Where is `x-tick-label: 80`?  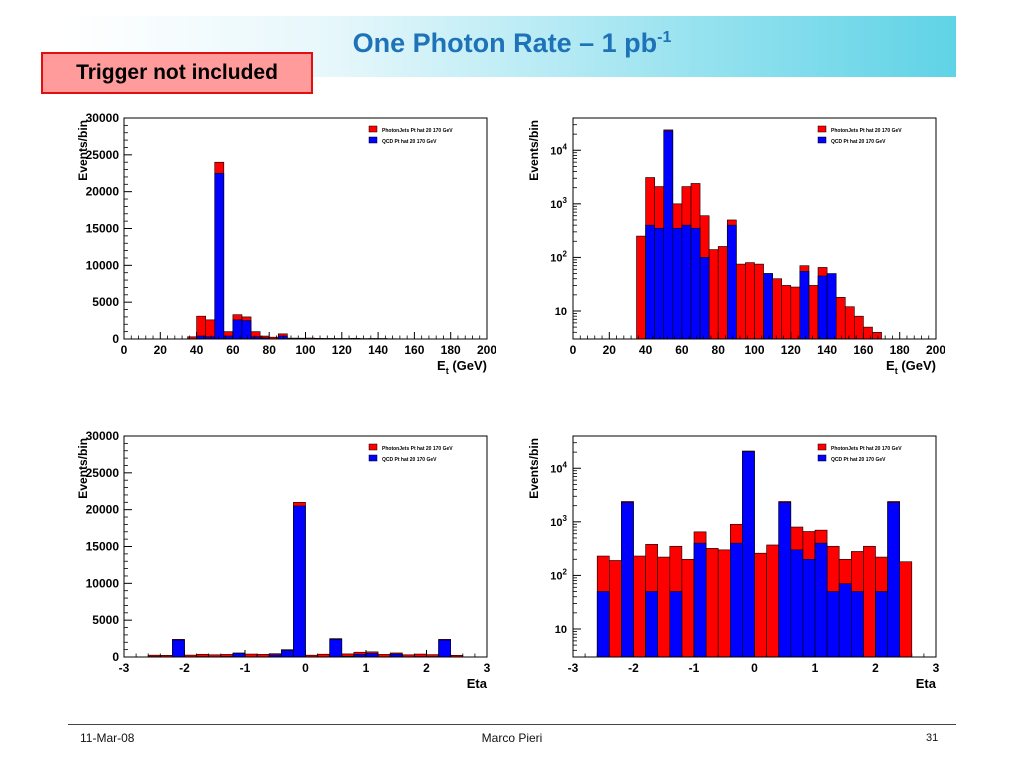
x-tick-label: 80 is located at coordinates (270, 350).